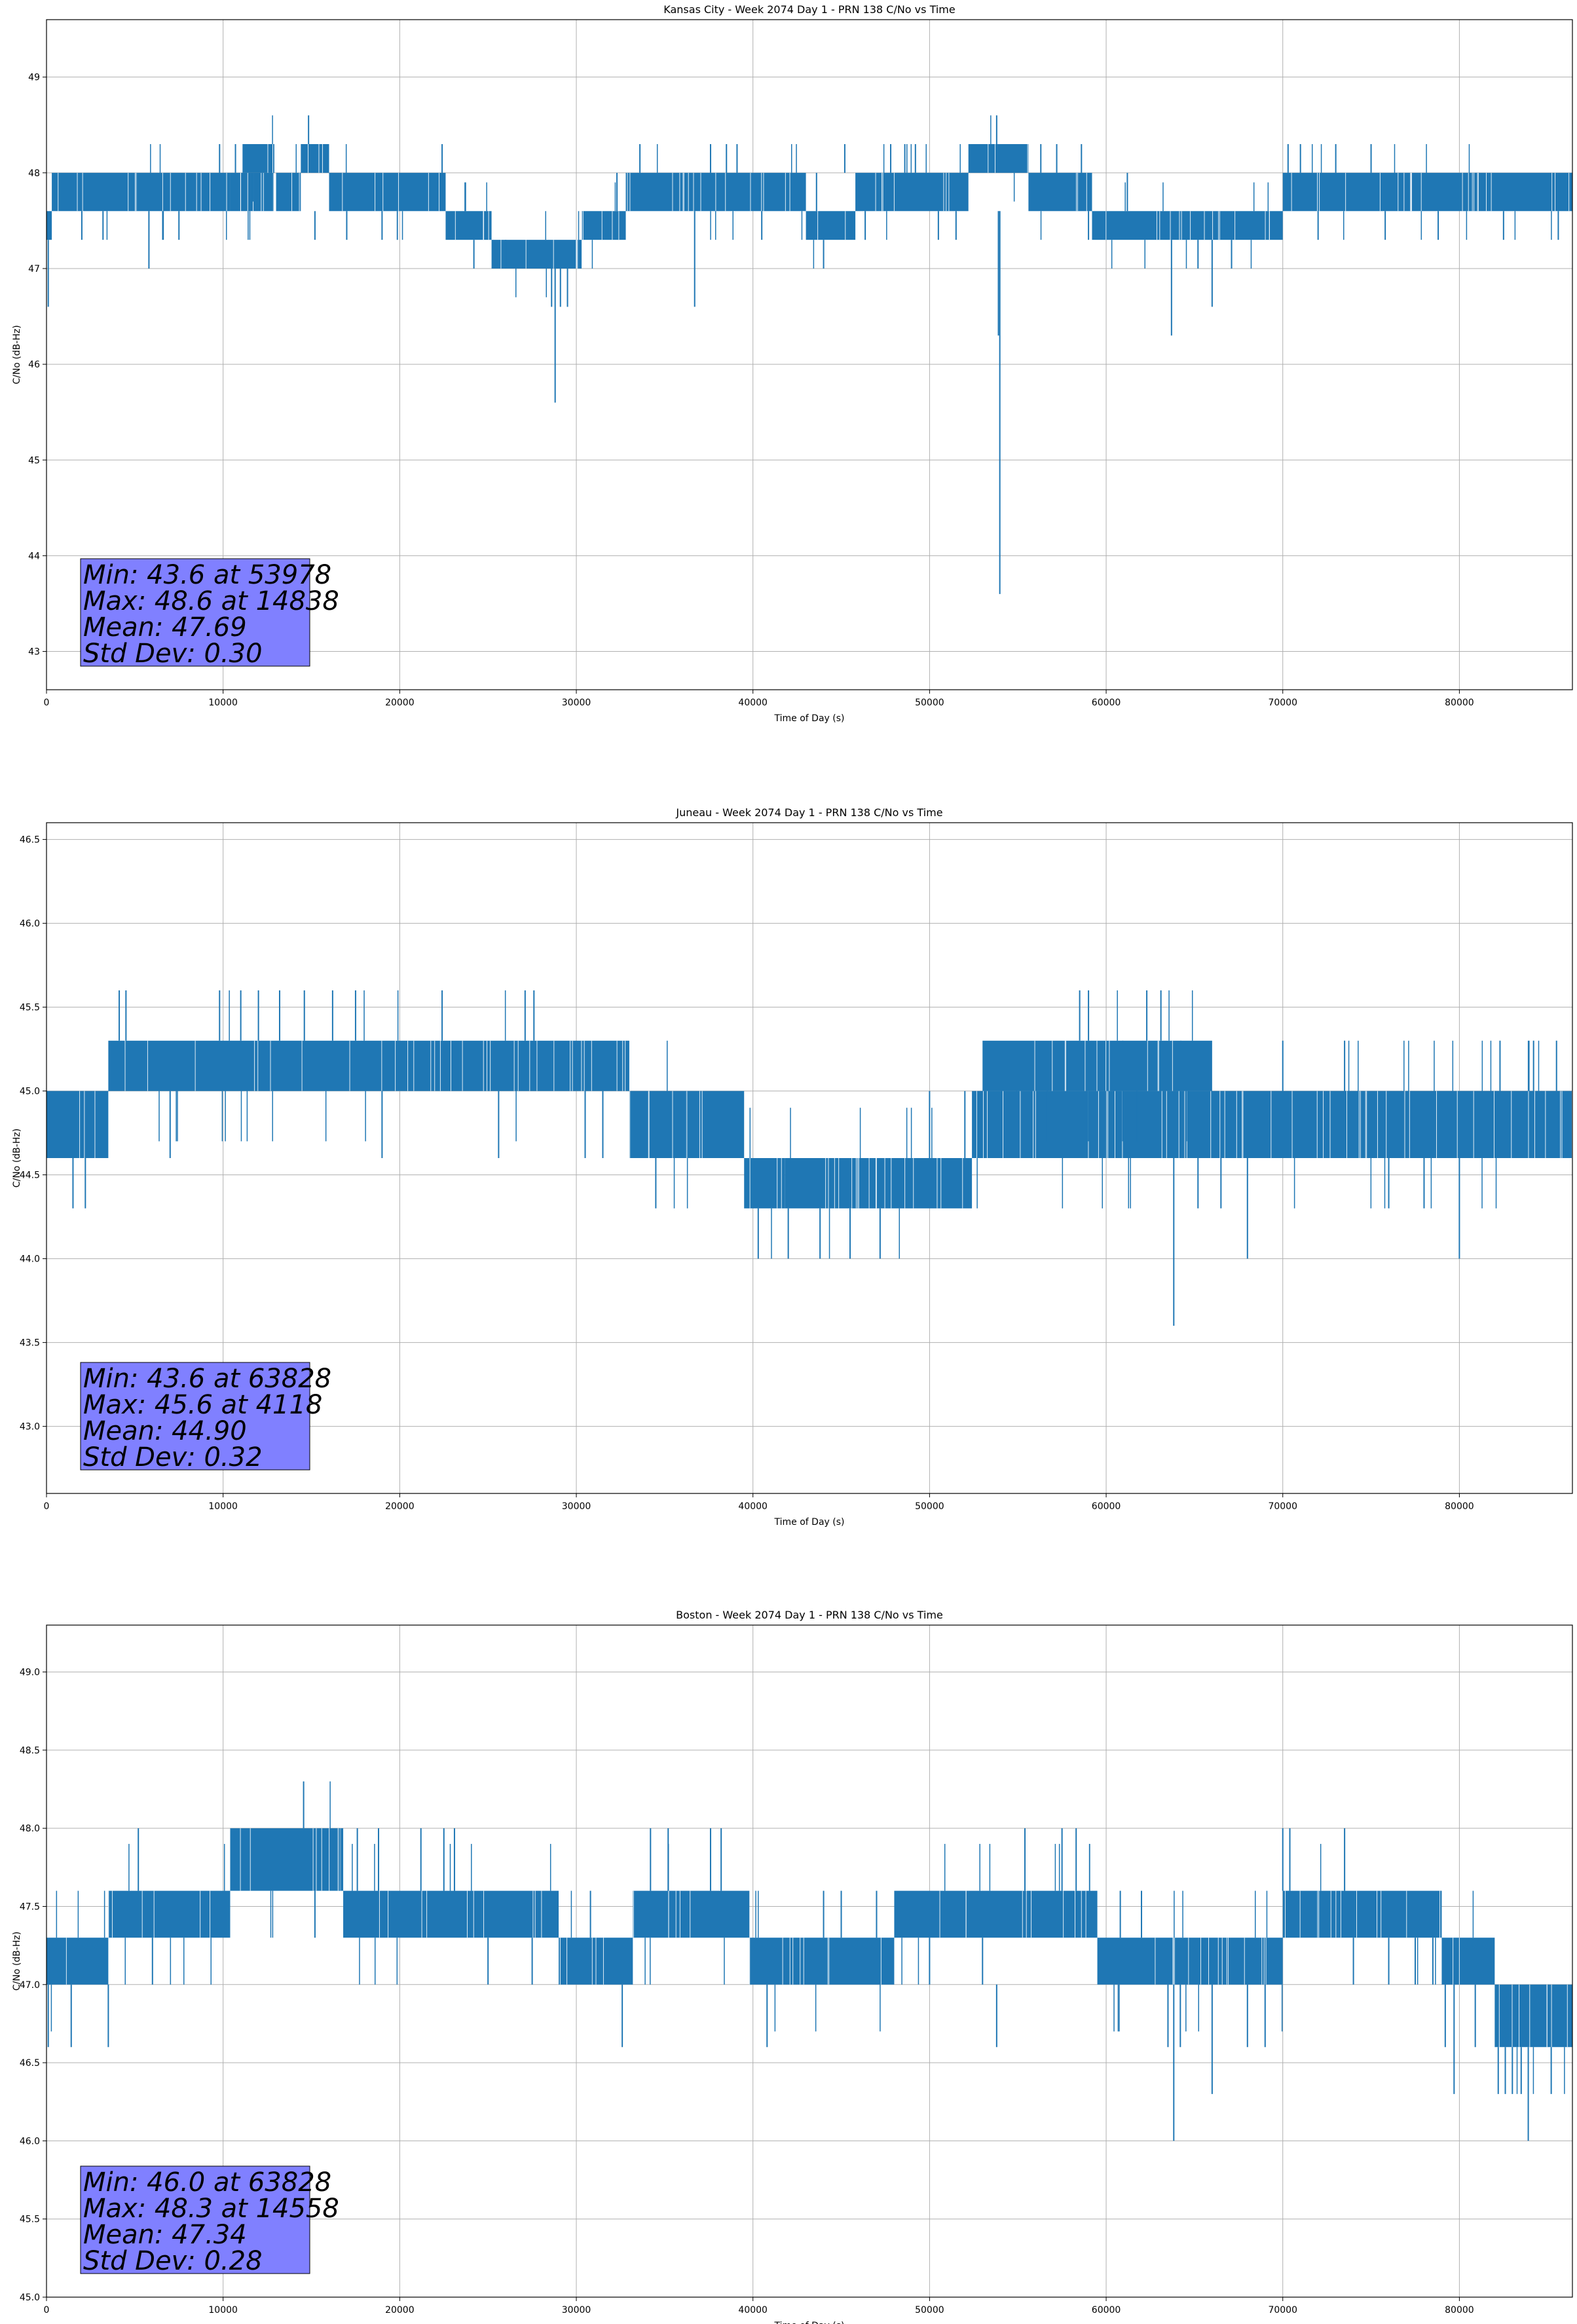 The image size is (1577, 2324). What do you see at coordinates (30, 1751) in the screenshot?
I see `y-tick-label: 48.5` at bounding box center [30, 1751].